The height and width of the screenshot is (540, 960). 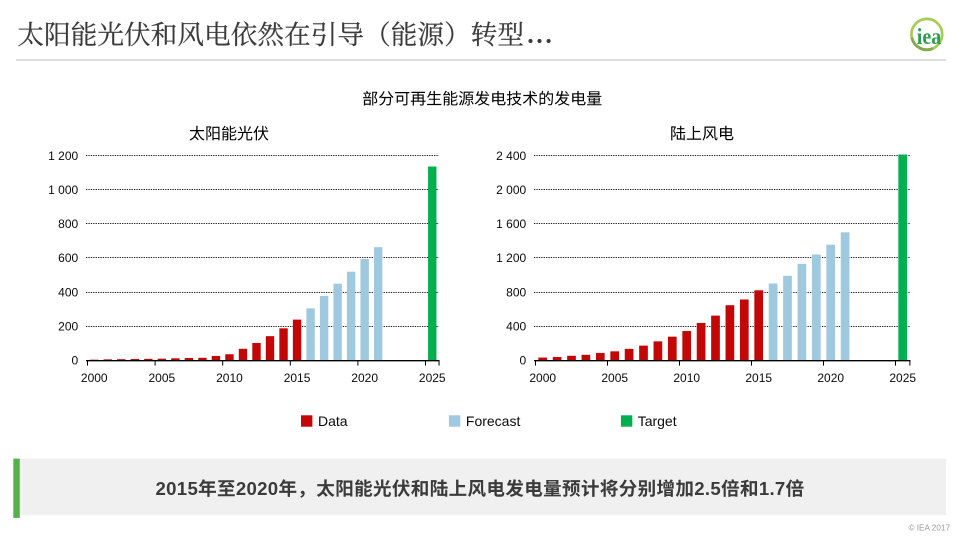 What do you see at coordinates (511, 224) in the screenshot?
I see `svg-text: 1 600` at bounding box center [511, 224].